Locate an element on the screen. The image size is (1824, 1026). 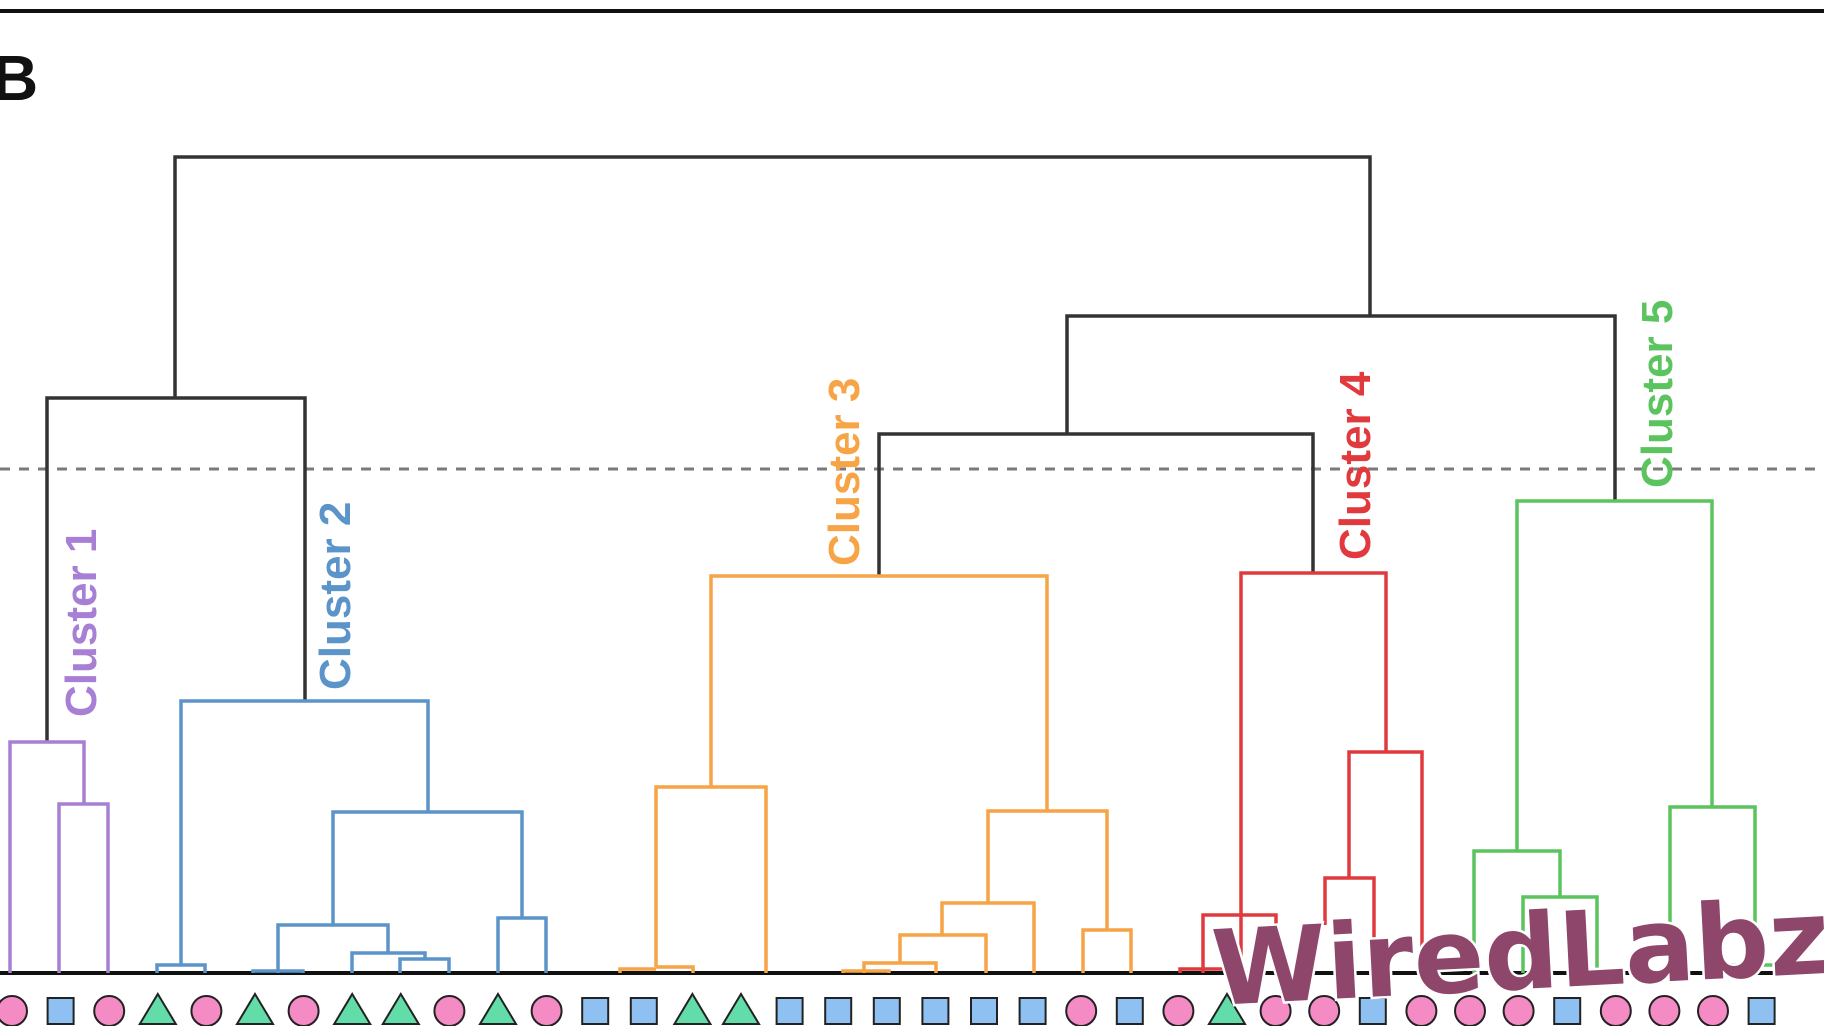
cluster-3-branches is located at coordinates (875, 773).